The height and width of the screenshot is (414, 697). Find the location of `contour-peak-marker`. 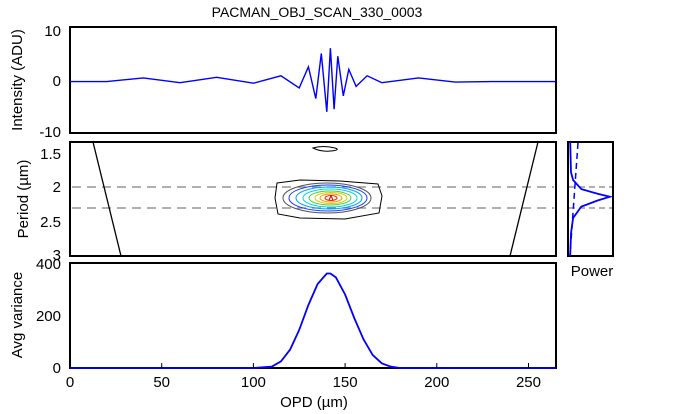

contour-peak-marker is located at coordinates (331, 197).